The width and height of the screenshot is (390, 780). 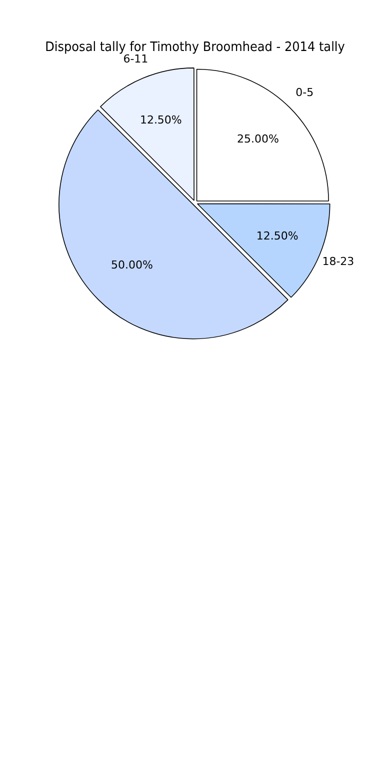 I want to click on slice-label: 6-11, so click(x=135, y=59).